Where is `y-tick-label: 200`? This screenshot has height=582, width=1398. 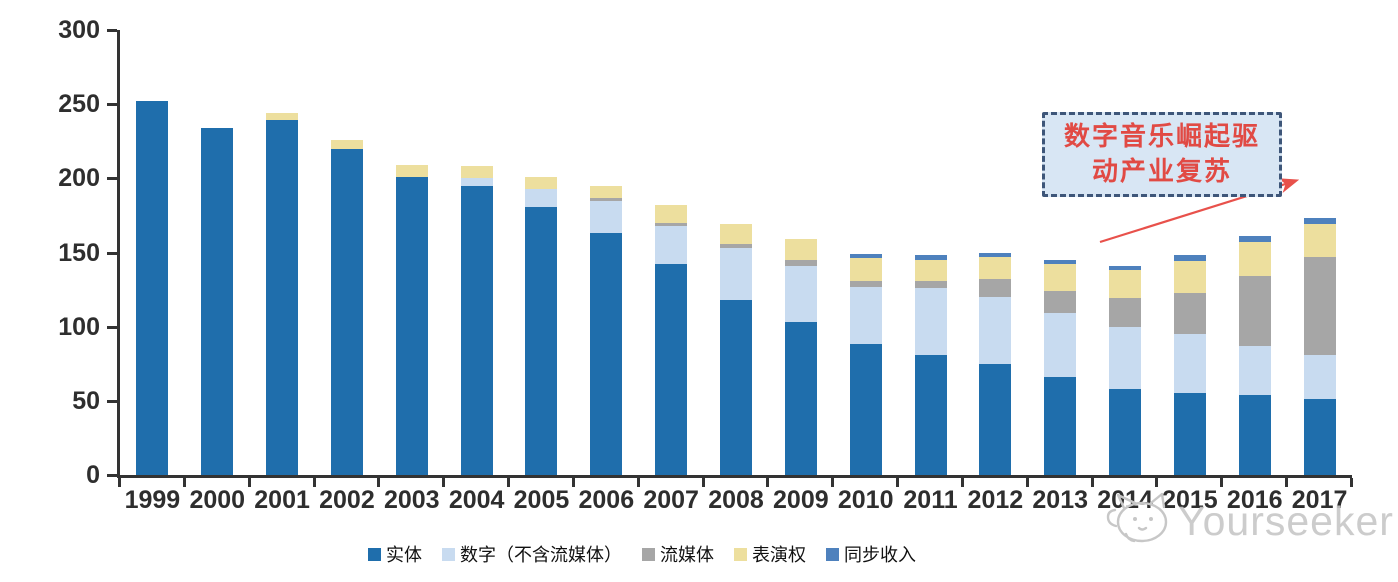 y-tick-label: 200 is located at coordinates (79, 178).